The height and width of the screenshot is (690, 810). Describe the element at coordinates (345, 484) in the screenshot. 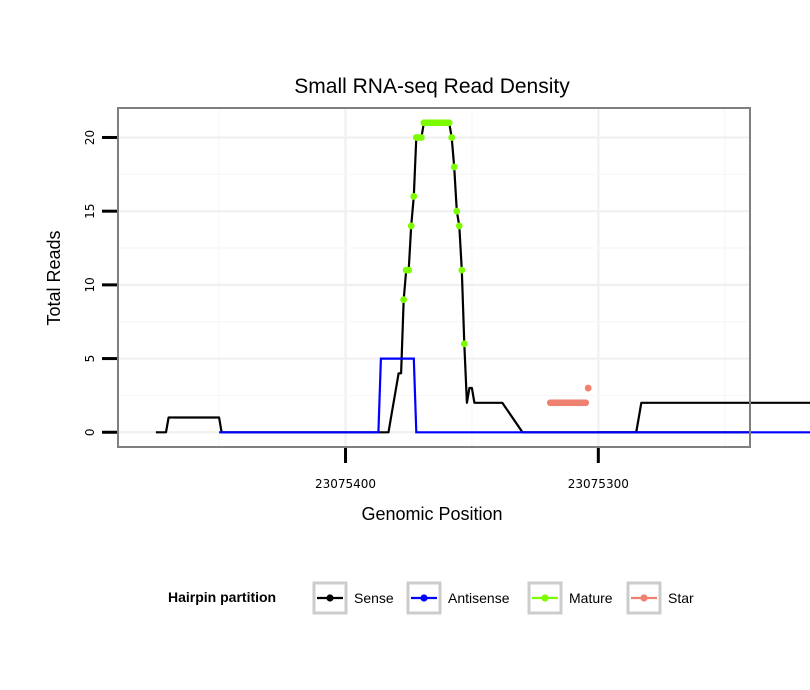

I see `x-tick-label: 23075400` at that location.